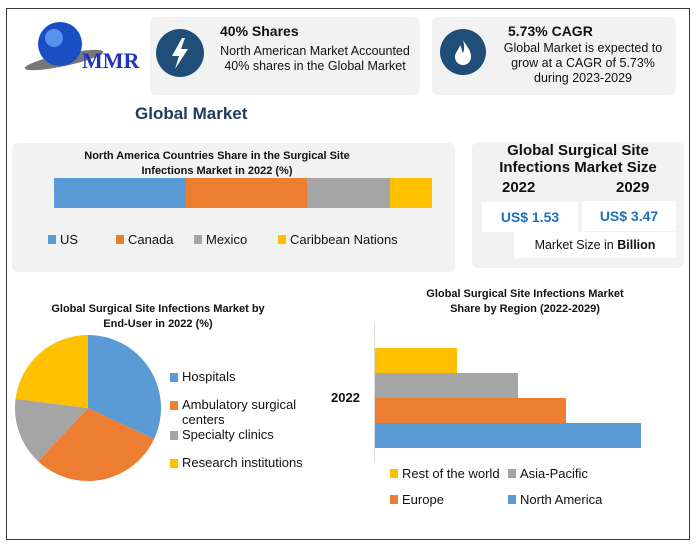  Describe the element at coordinates (470, 410) in the screenshot. I see `region-bar-europe` at that location.